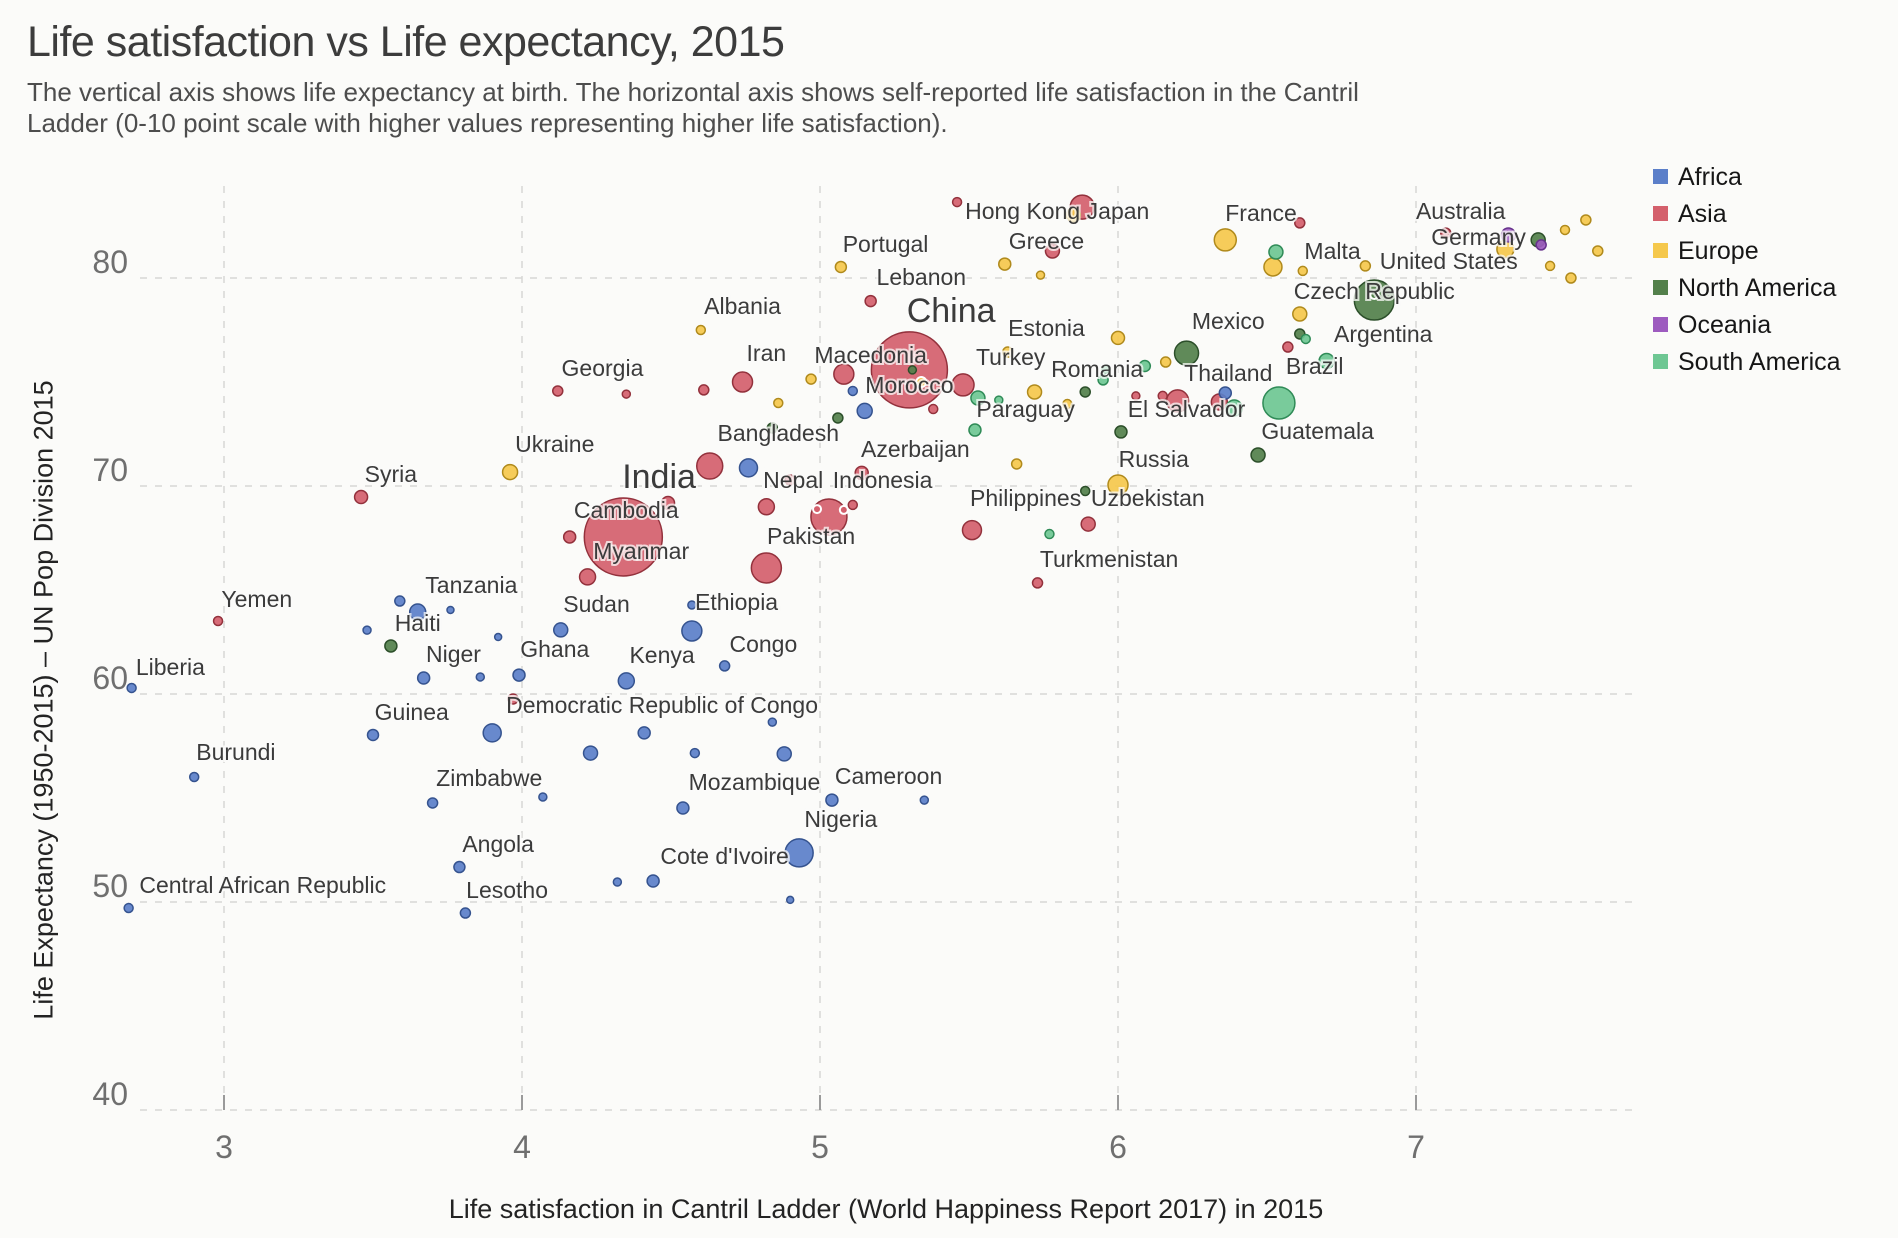 This screenshot has height=1238, width=1898. Describe the element at coordinates (1258, 455) in the screenshot. I see `data-point-guatemala` at that location.